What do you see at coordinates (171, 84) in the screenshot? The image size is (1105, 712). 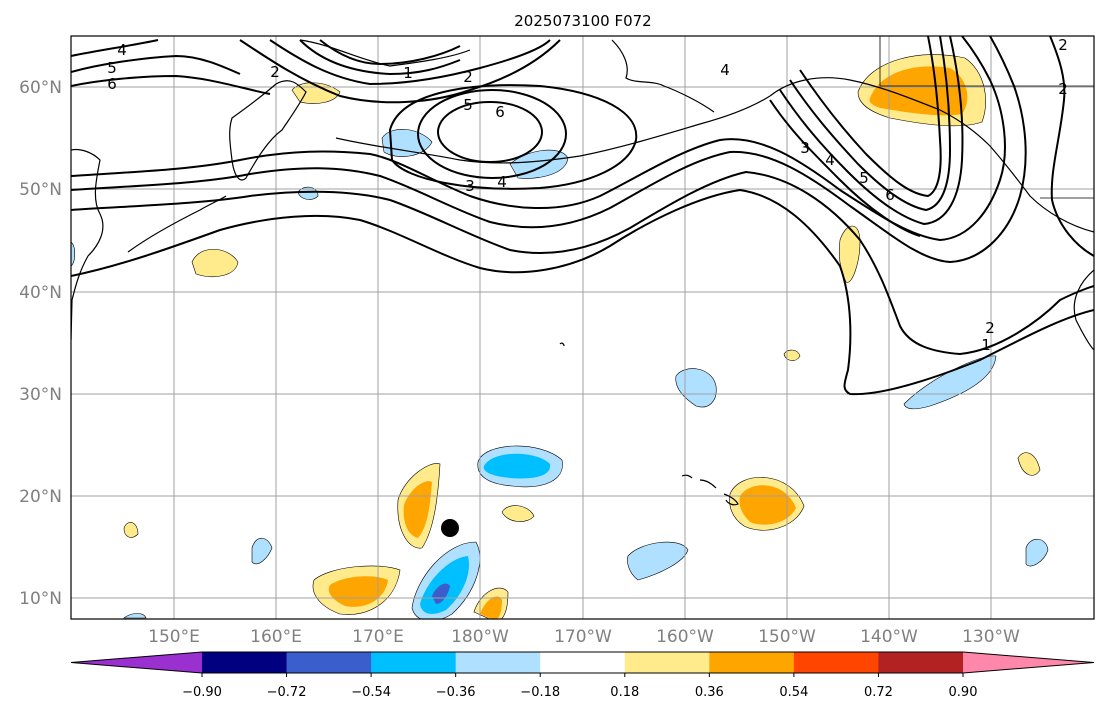 I see `contour-6-nw` at bounding box center [171, 84].